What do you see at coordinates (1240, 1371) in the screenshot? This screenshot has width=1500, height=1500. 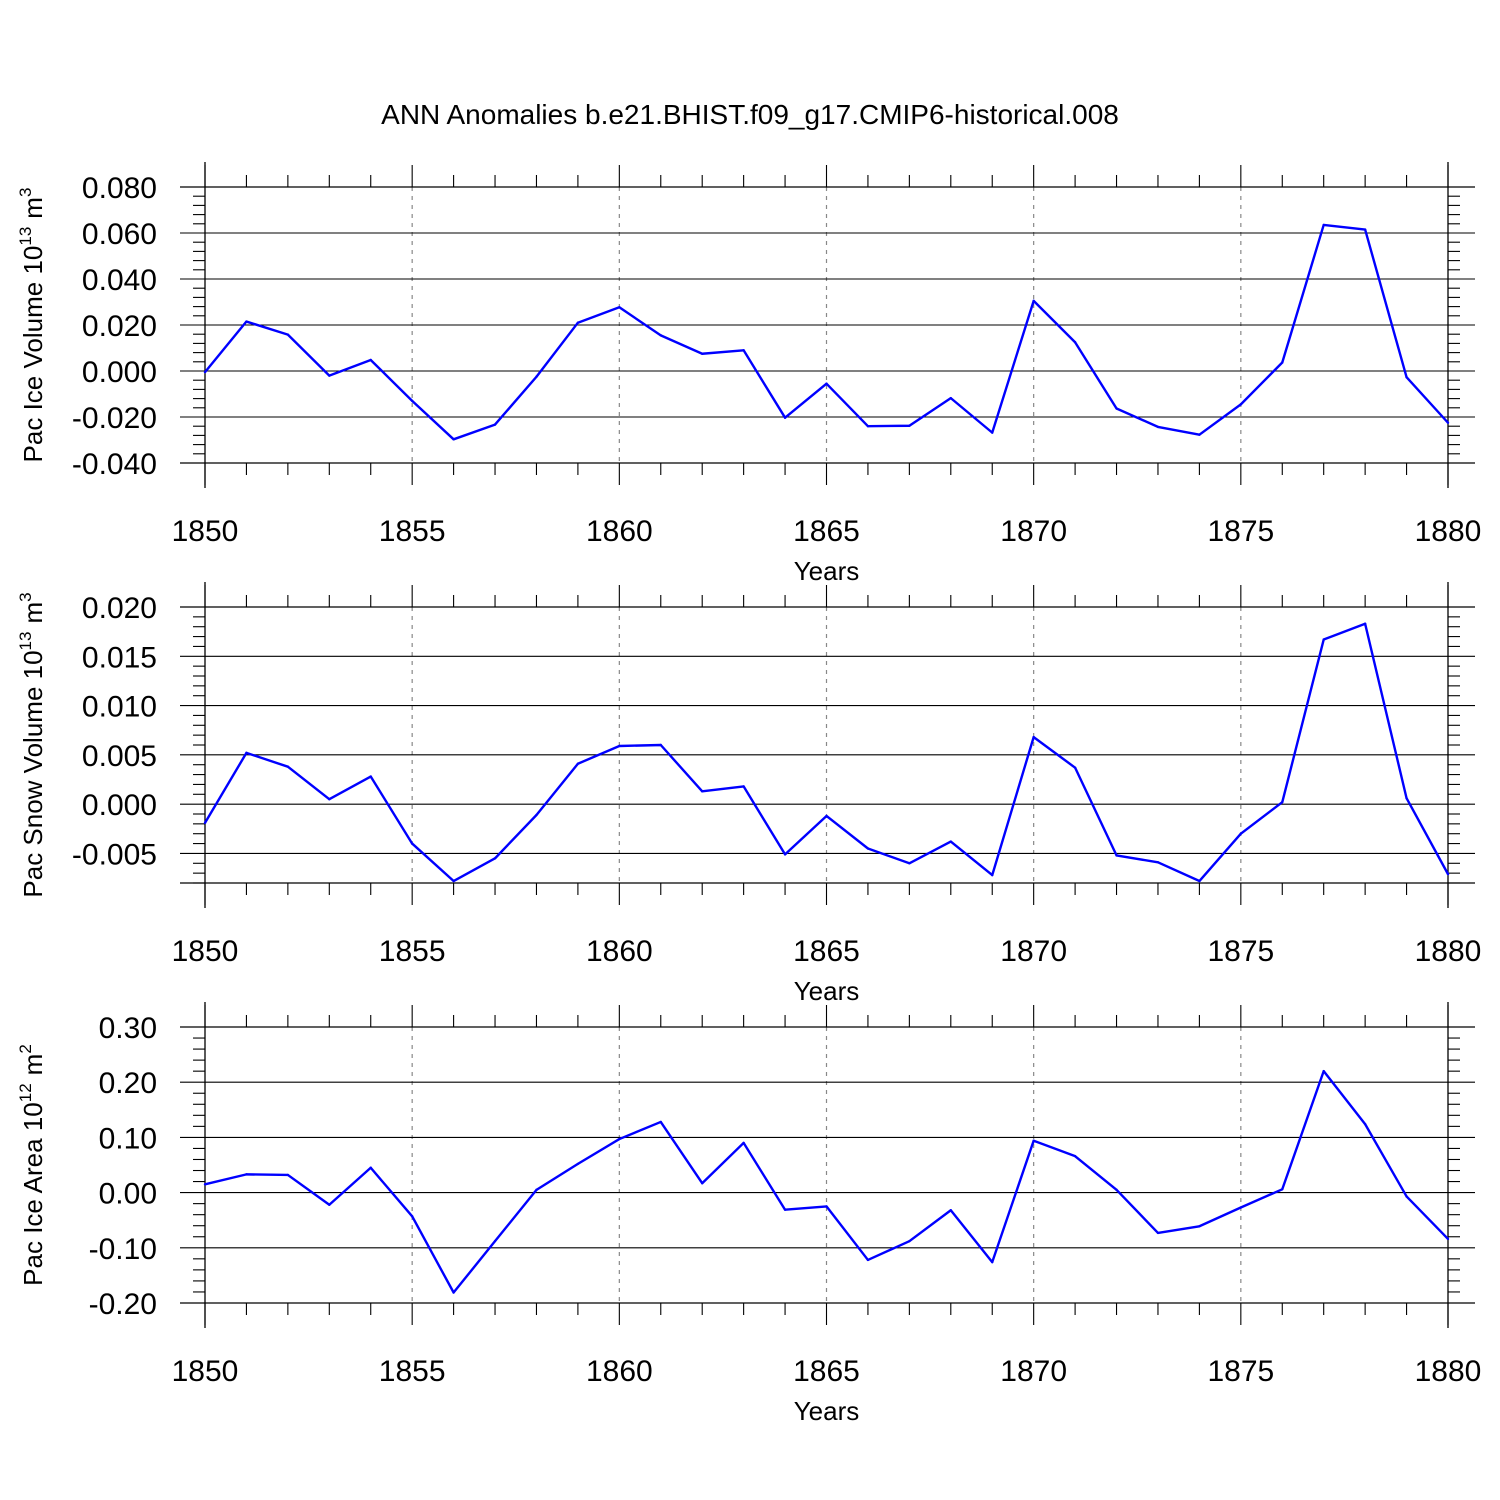 I see `pac-ice-area-xtick-label: 1875` at bounding box center [1240, 1371].